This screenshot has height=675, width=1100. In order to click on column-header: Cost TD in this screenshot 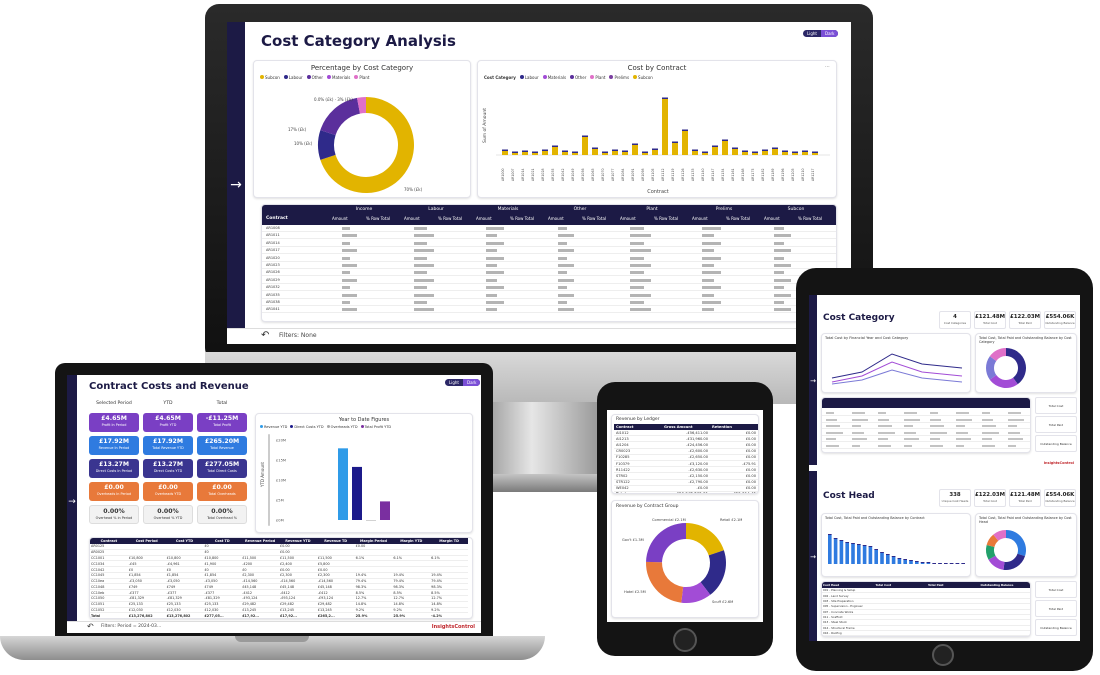, I will do `click(222, 541)`.